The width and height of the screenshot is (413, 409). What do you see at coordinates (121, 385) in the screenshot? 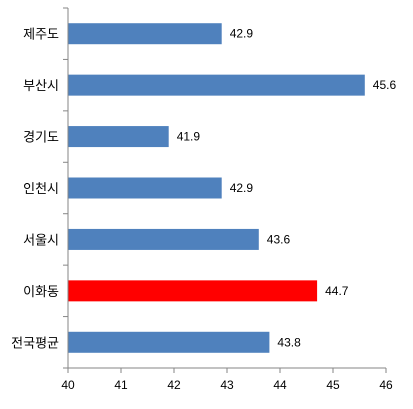
I see `x-tick-label-1: 41` at bounding box center [121, 385].